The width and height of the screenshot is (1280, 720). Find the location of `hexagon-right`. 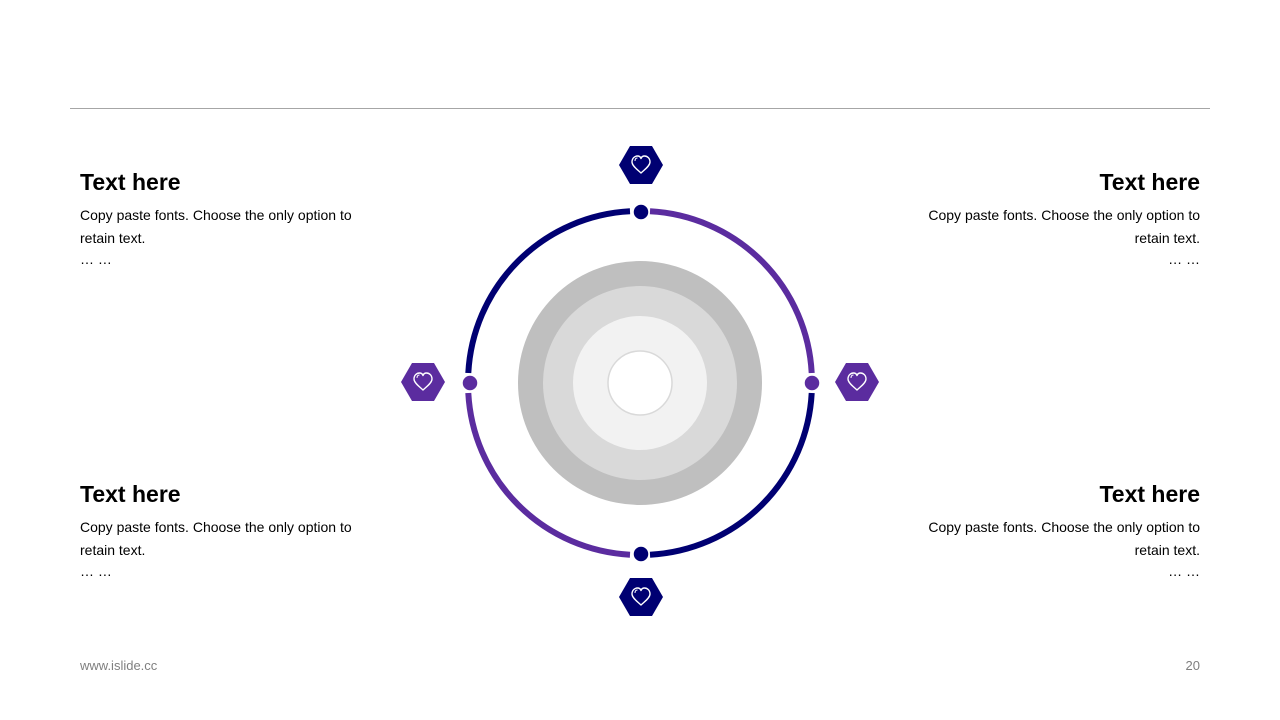

hexagon-right is located at coordinates (857, 382).